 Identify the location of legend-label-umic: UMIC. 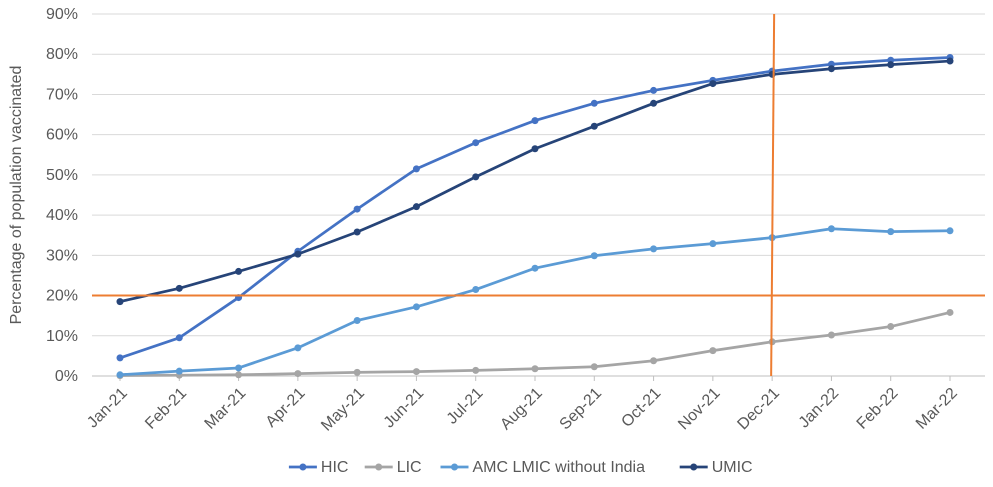
(732, 467).